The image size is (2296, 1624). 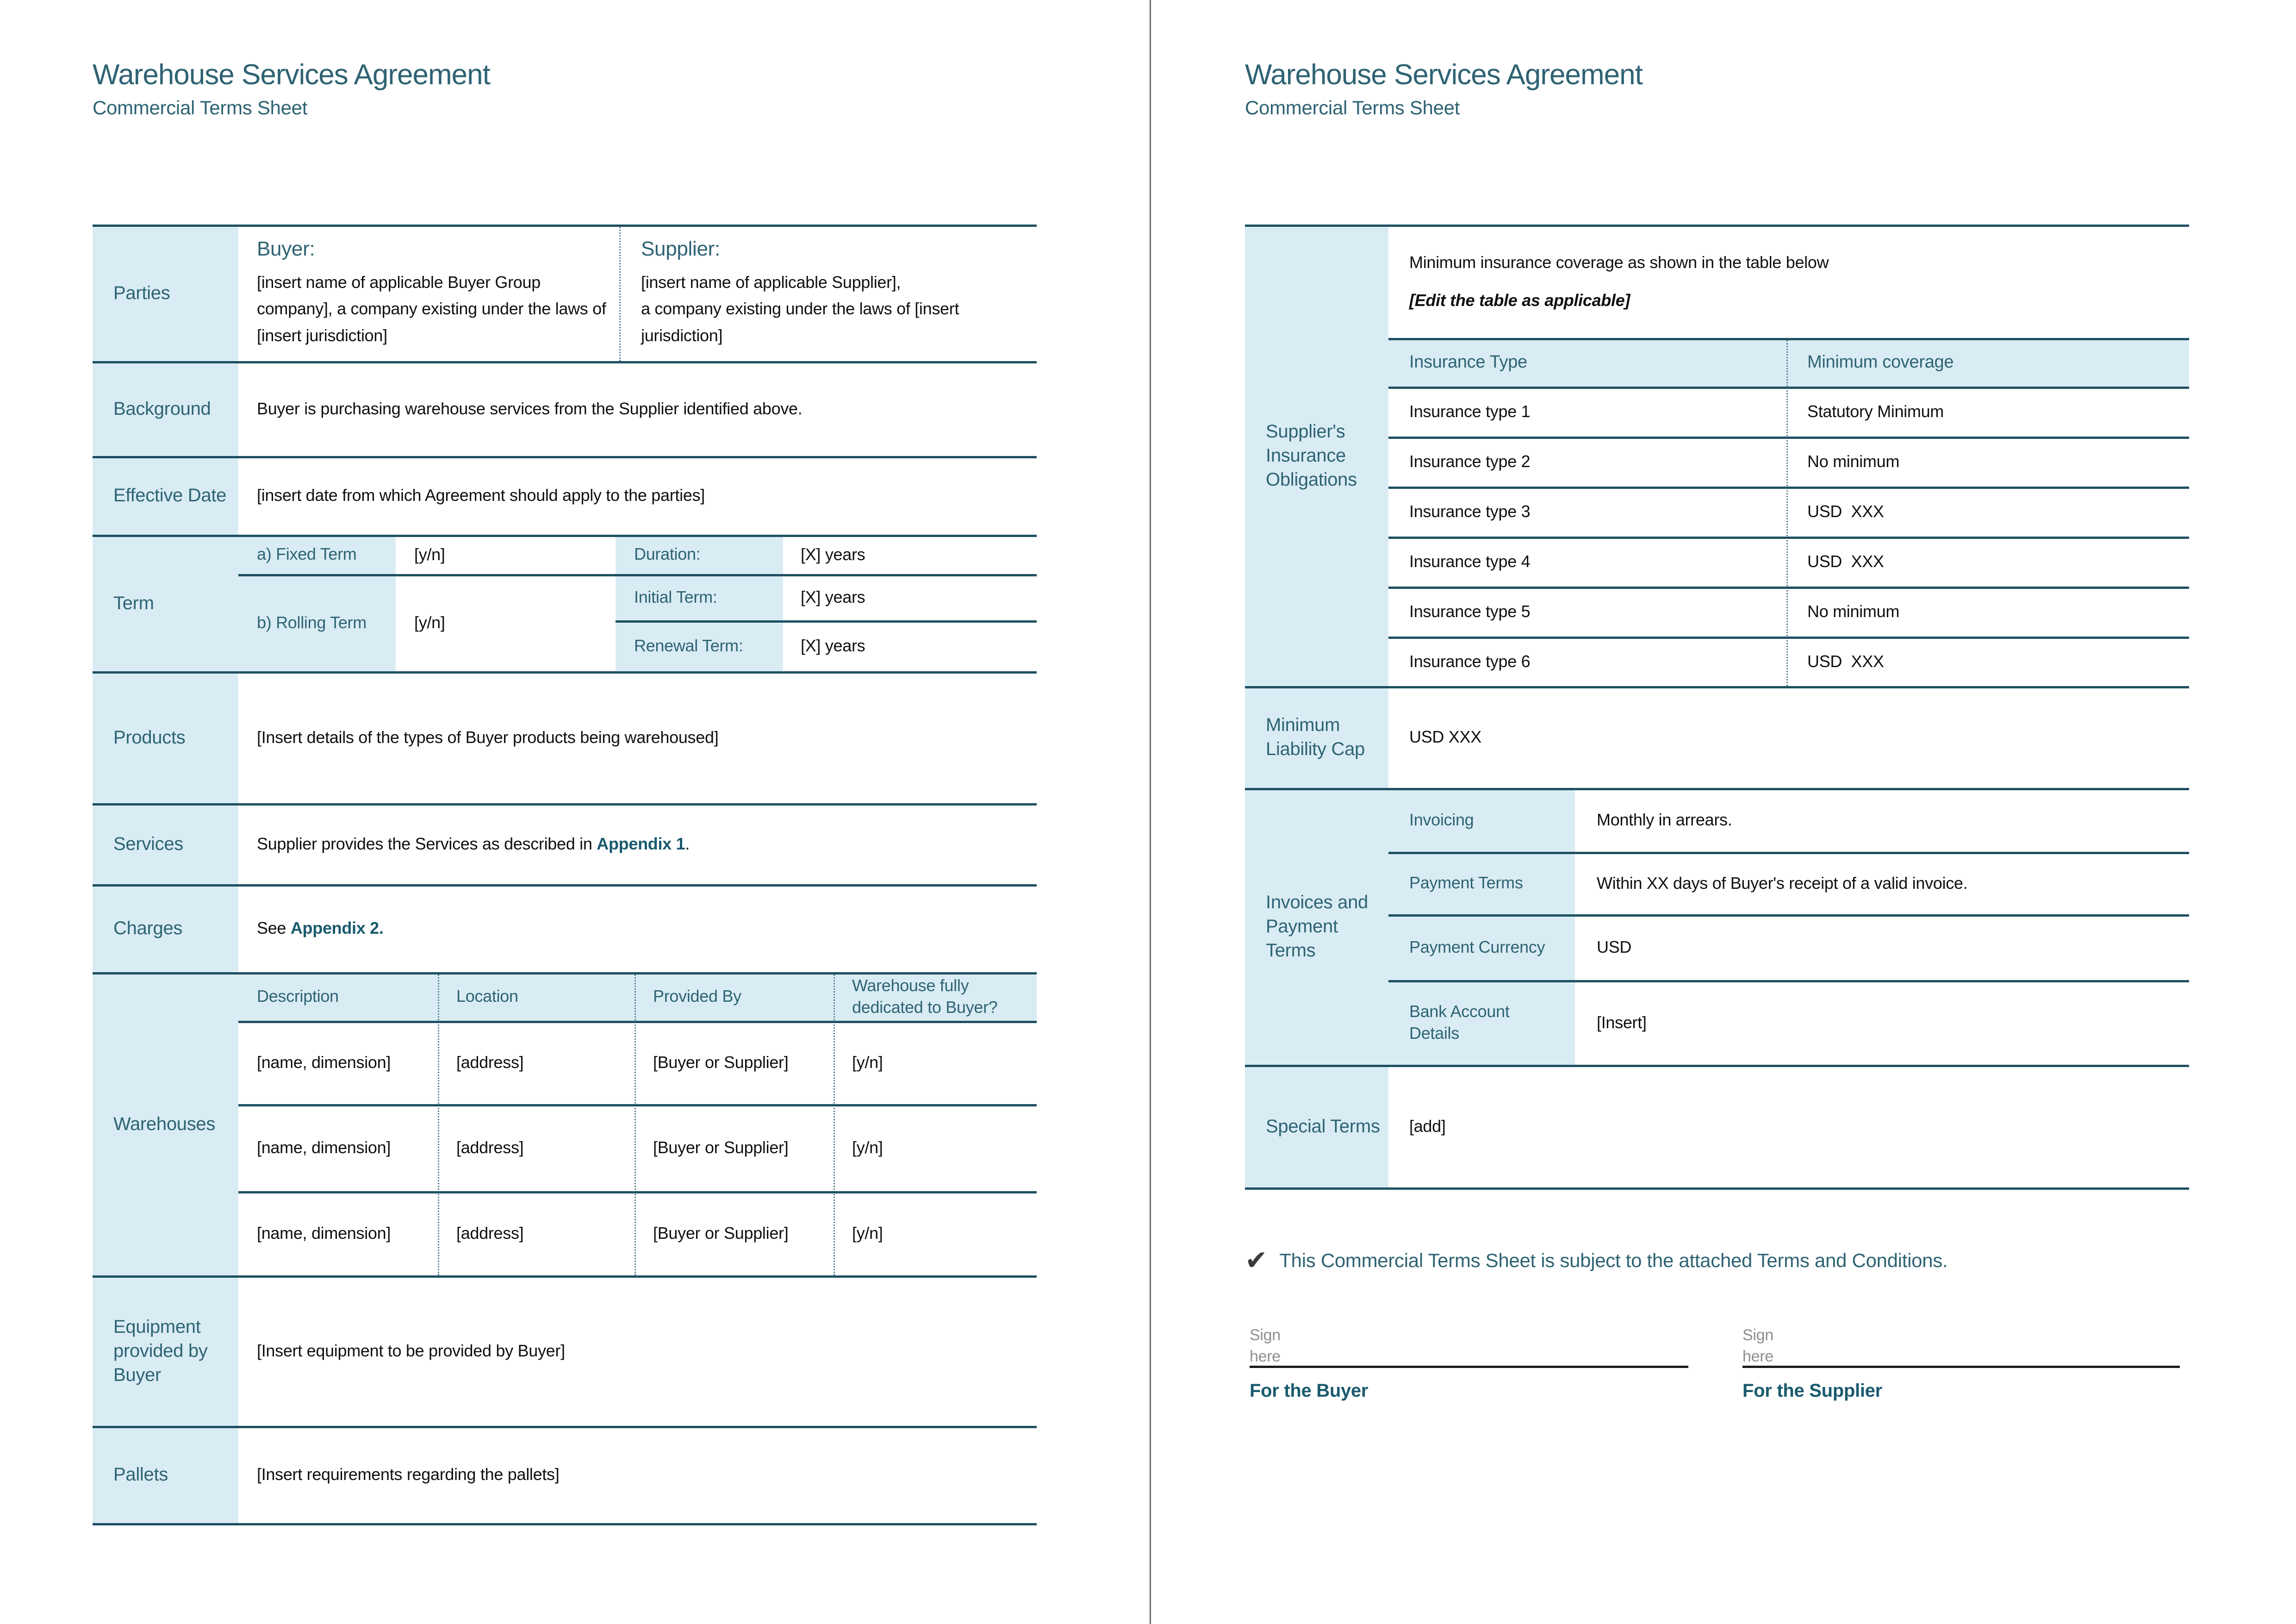 What do you see at coordinates (1757, 1345) in the screenshot?
I see `sign-here-hint-supplier: Sign here` at bounding box center [1757, 1345].